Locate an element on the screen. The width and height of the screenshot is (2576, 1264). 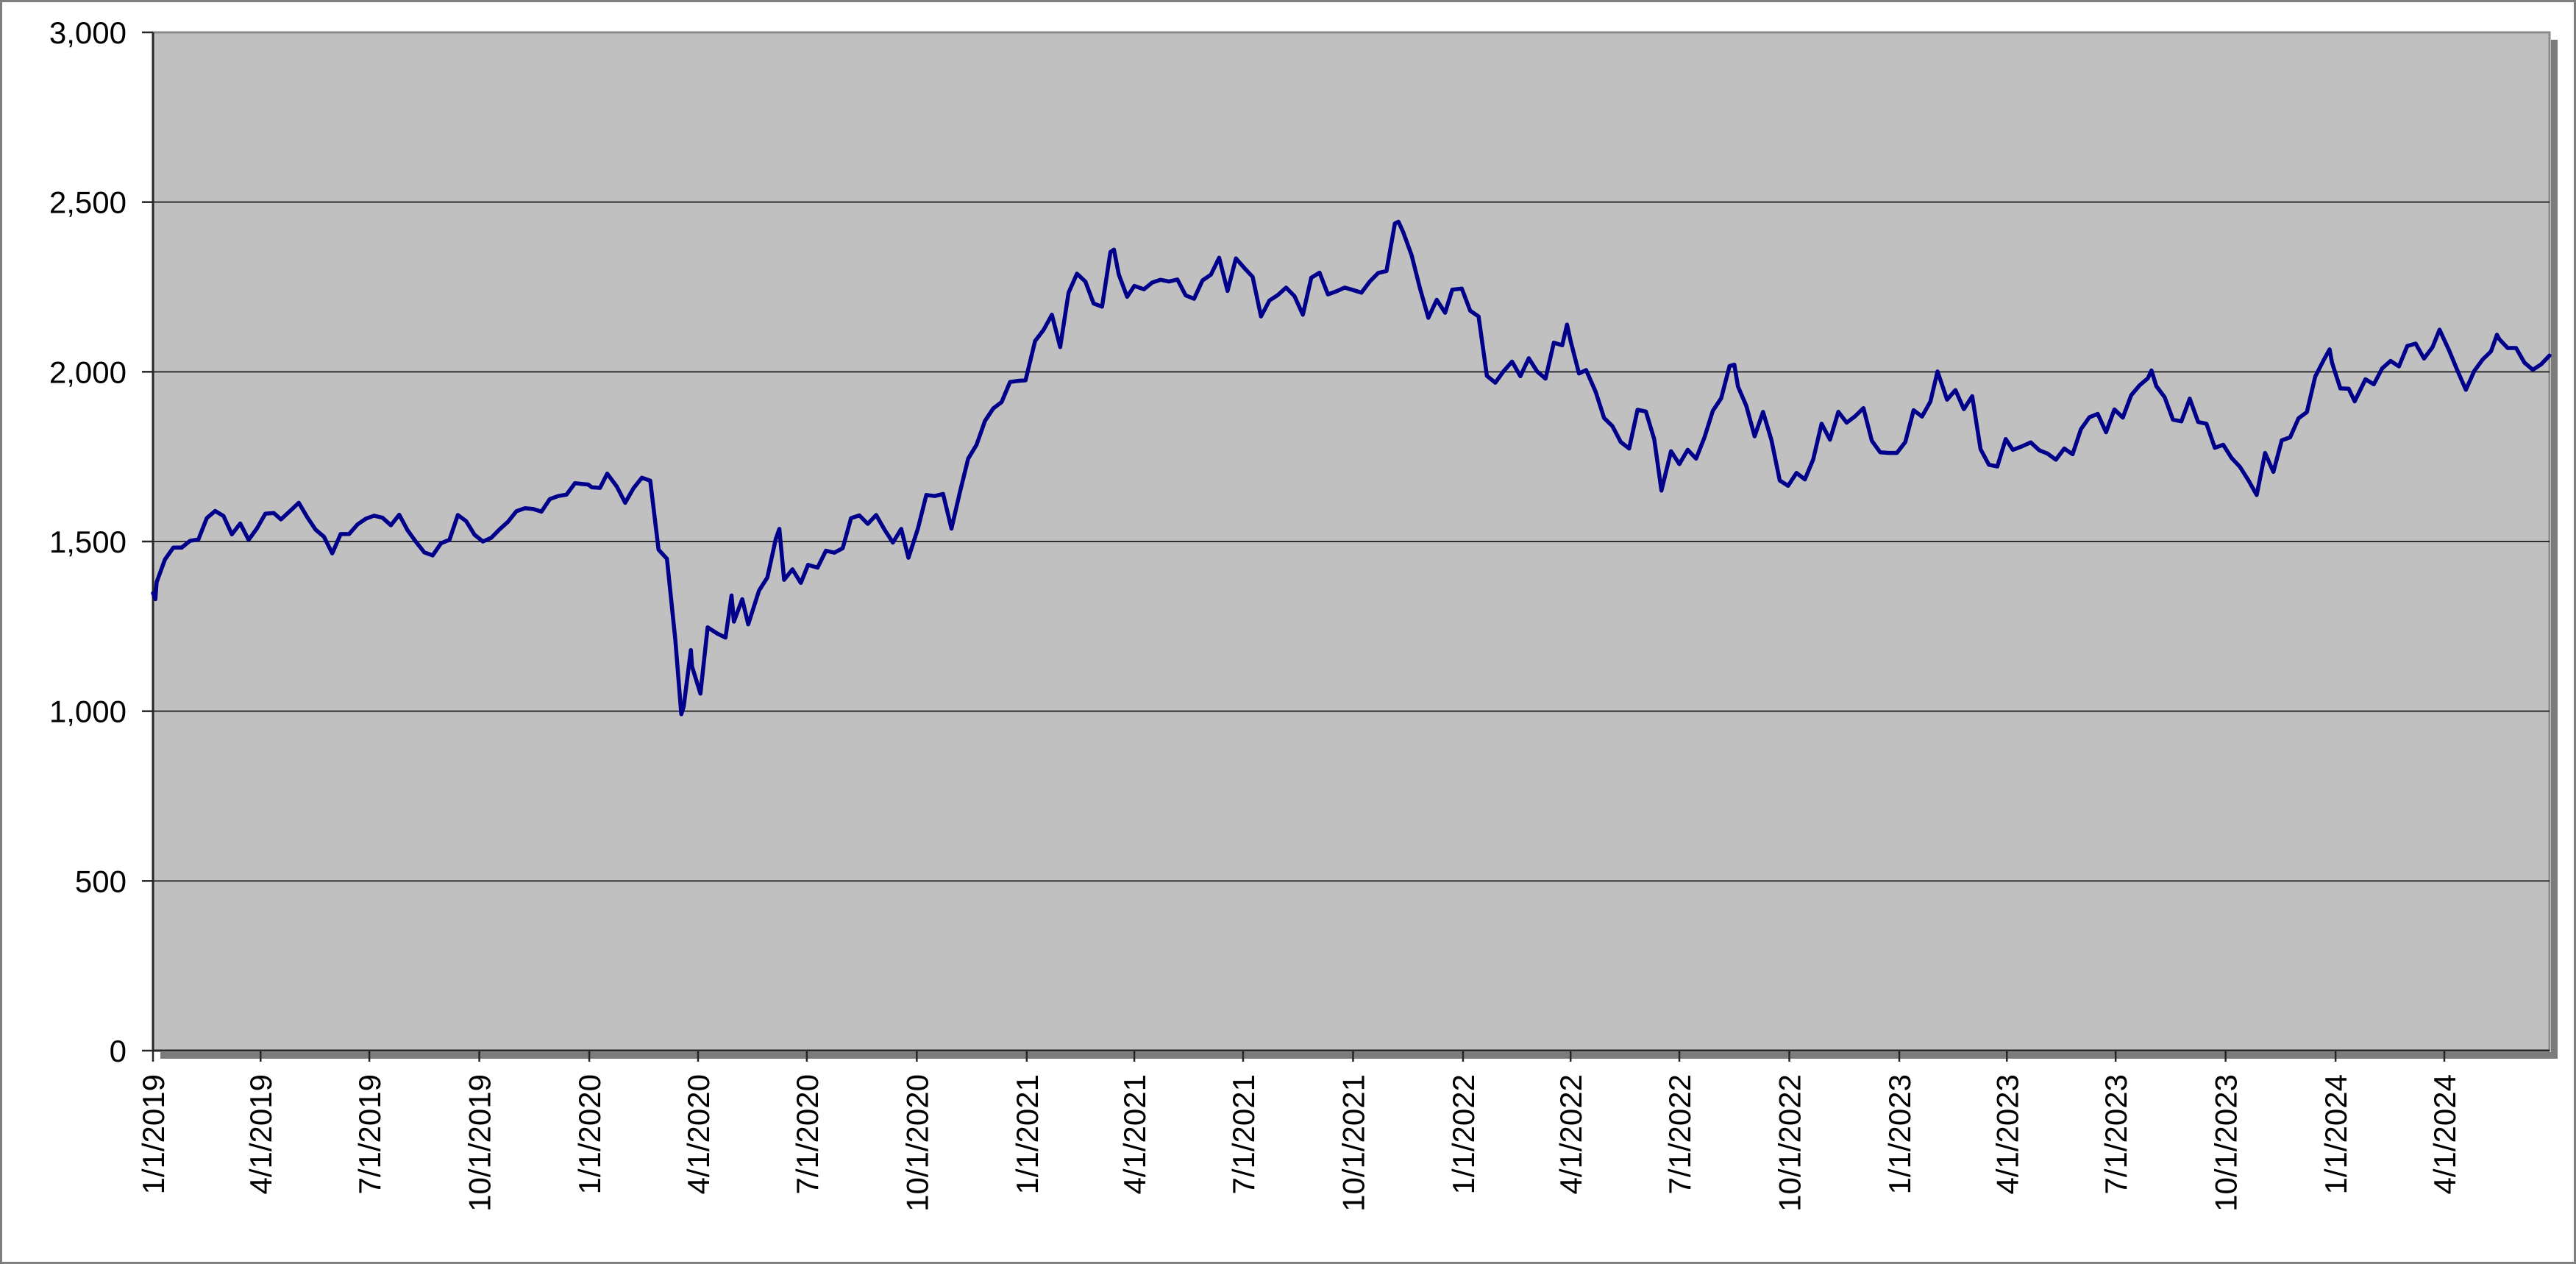
y-tick-label: 3,000 is located at coordinates (88, 32).